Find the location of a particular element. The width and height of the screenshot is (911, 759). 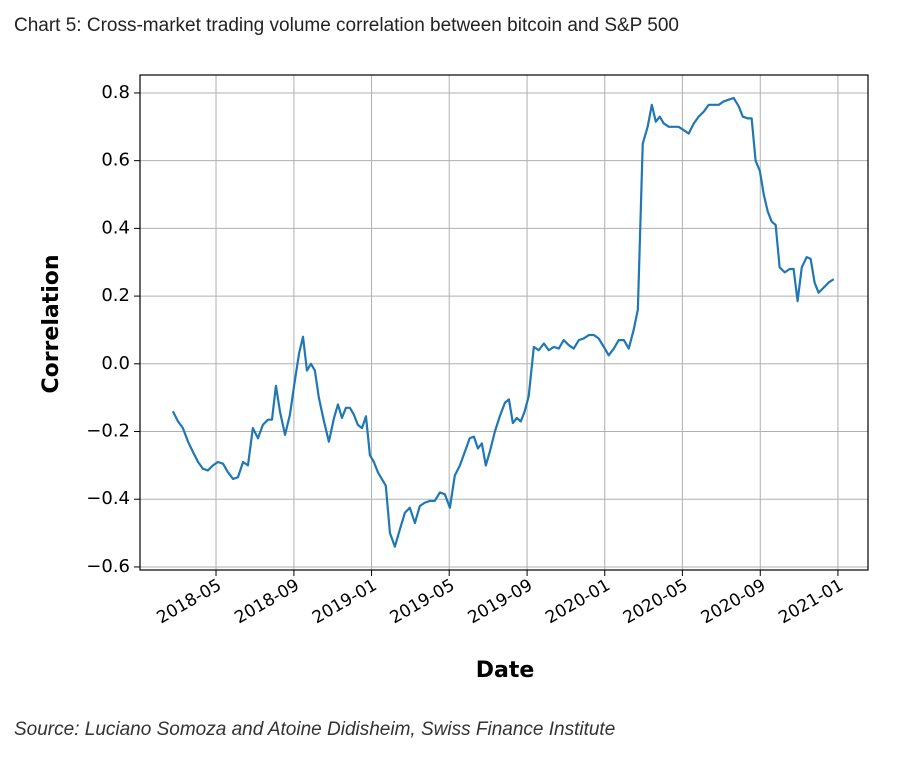

x-tick-label: 2019-01 is located at coordinates (345, 601).